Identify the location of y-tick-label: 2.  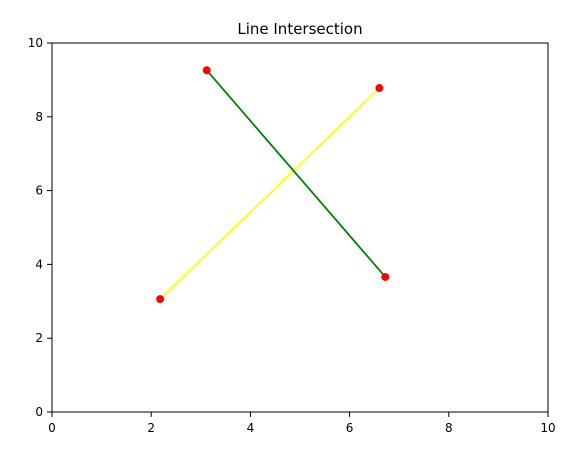
(39, 338).